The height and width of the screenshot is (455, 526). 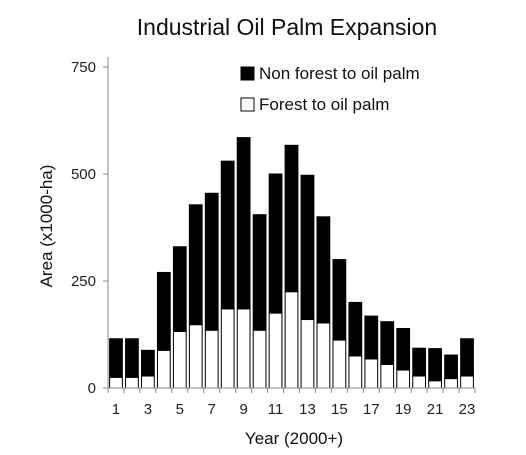 I want to click on x-tick-label: 11, so click(x=276, y=409).